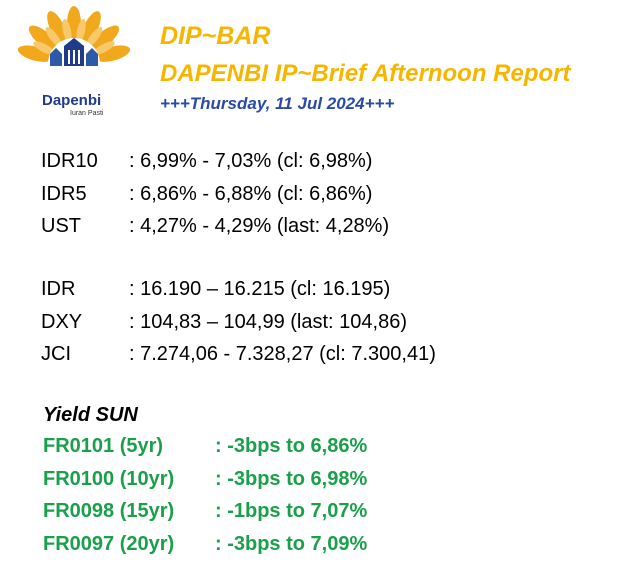 This screenshot has width=617, height=577. Describe the element at coordinates (69, 161) in the screenshot. I see `yield-label: IDR10` at that location.